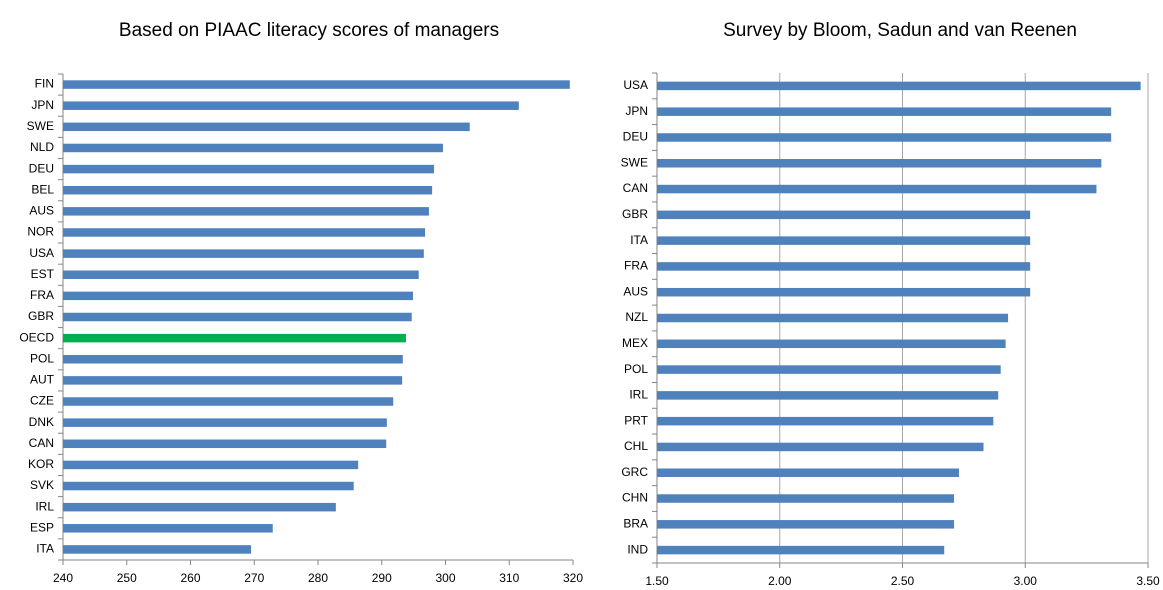  What do you see at coordinates (42, 485) in the screenshot?
I see `y-tick-label: SVK` at bounding box center [42, 485].